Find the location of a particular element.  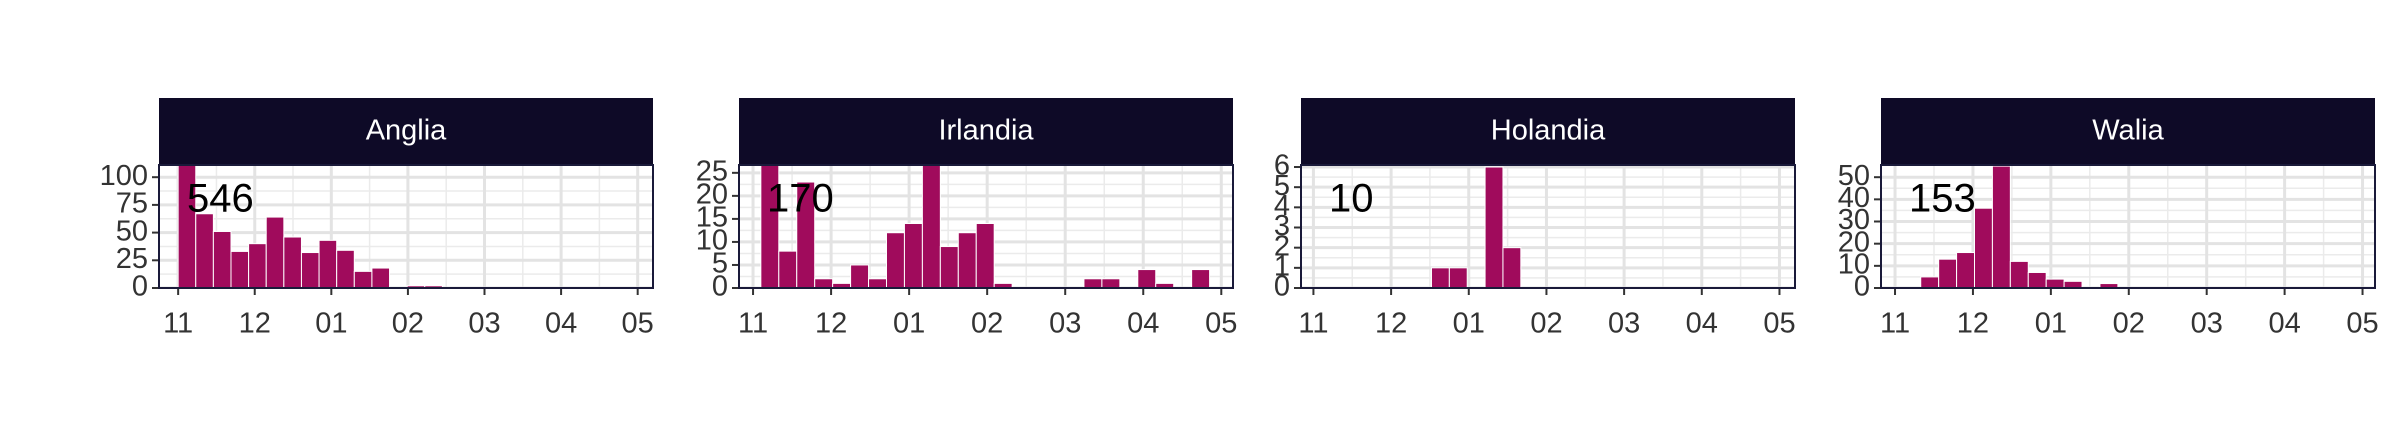

strip-title: Anglia is located at coordinates (406, 131).